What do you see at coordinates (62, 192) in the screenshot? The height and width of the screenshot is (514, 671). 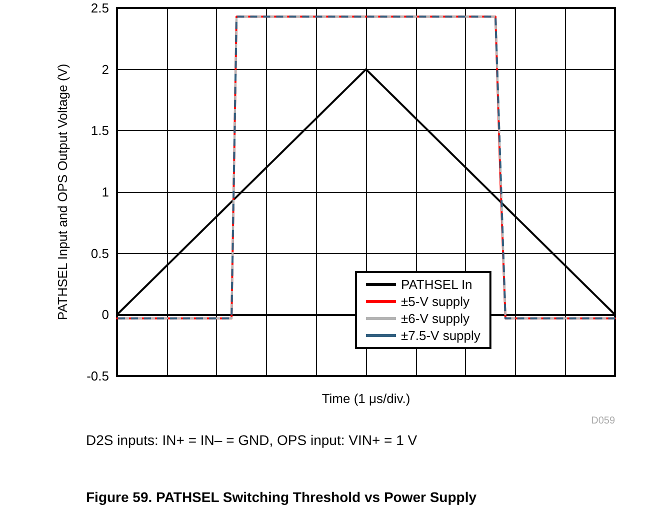 I see `y-axis-title: PATHSEL Input and OPS Output Voltage (V)` at bounding box center [62, 192].